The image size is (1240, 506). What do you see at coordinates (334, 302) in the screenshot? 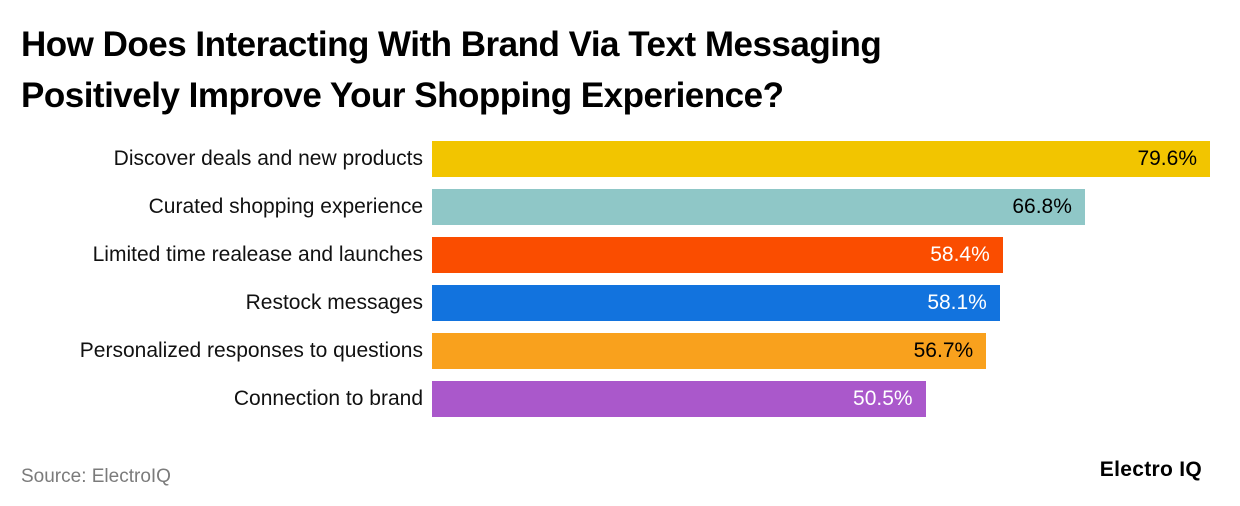
I see `bar-category-label: Restock messages` at bounding box center [334, 302].